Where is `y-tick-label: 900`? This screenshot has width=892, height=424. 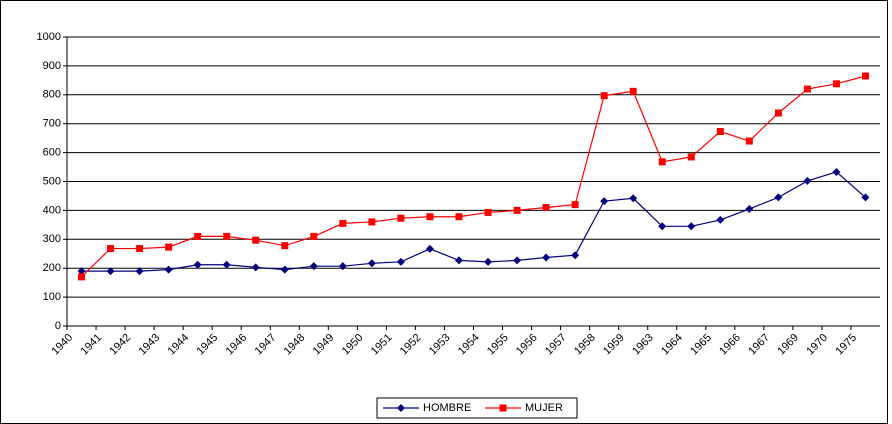
y-tick-label: 900 is located at coordinates (52, 66).